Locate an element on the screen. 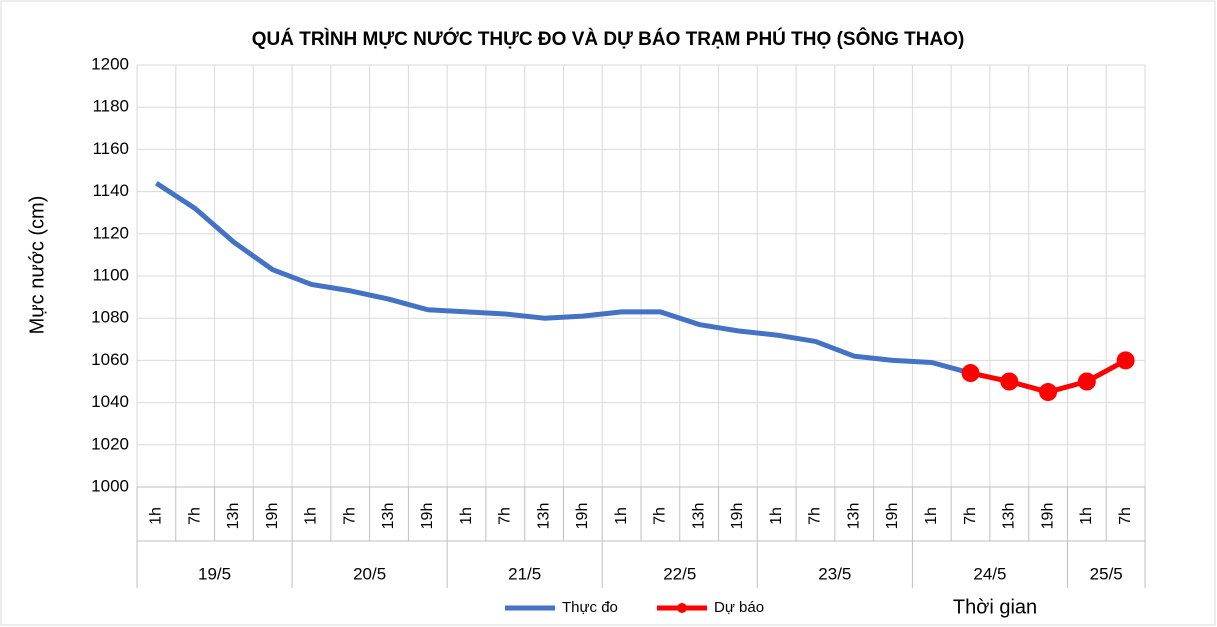 Image resolution: width=1217 pixels, height=627 pixels. x-group-label: 22/5 is located at coordinates (679, 573).